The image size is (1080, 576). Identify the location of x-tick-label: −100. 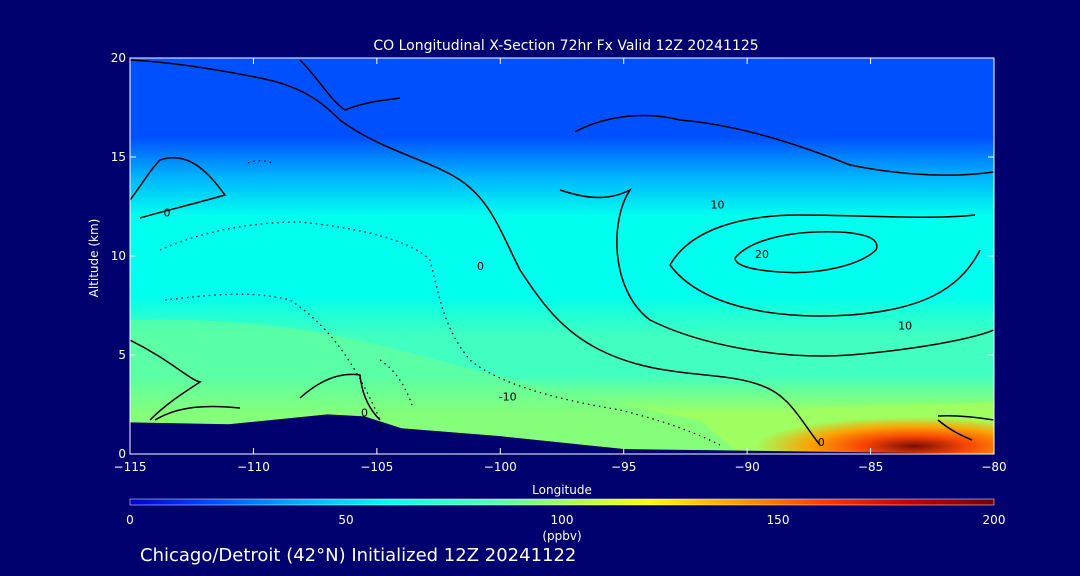
(500, 467).